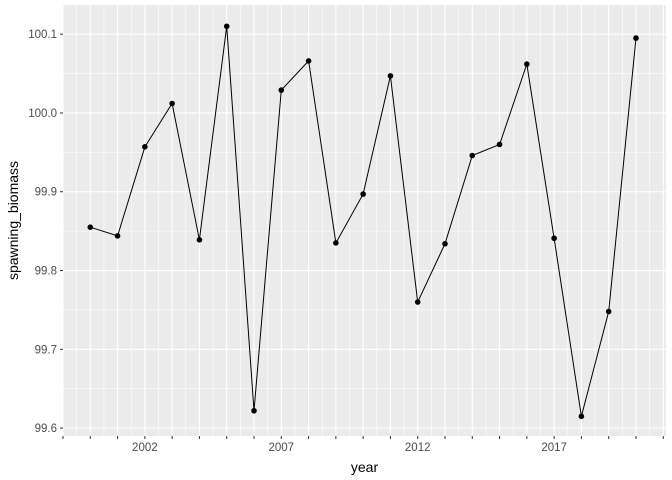 This screenshot has width=672, height=480. Describe the element at coordinates (42, 35) in the screenshot. I see `y-tick-label: 100.1` at that location.